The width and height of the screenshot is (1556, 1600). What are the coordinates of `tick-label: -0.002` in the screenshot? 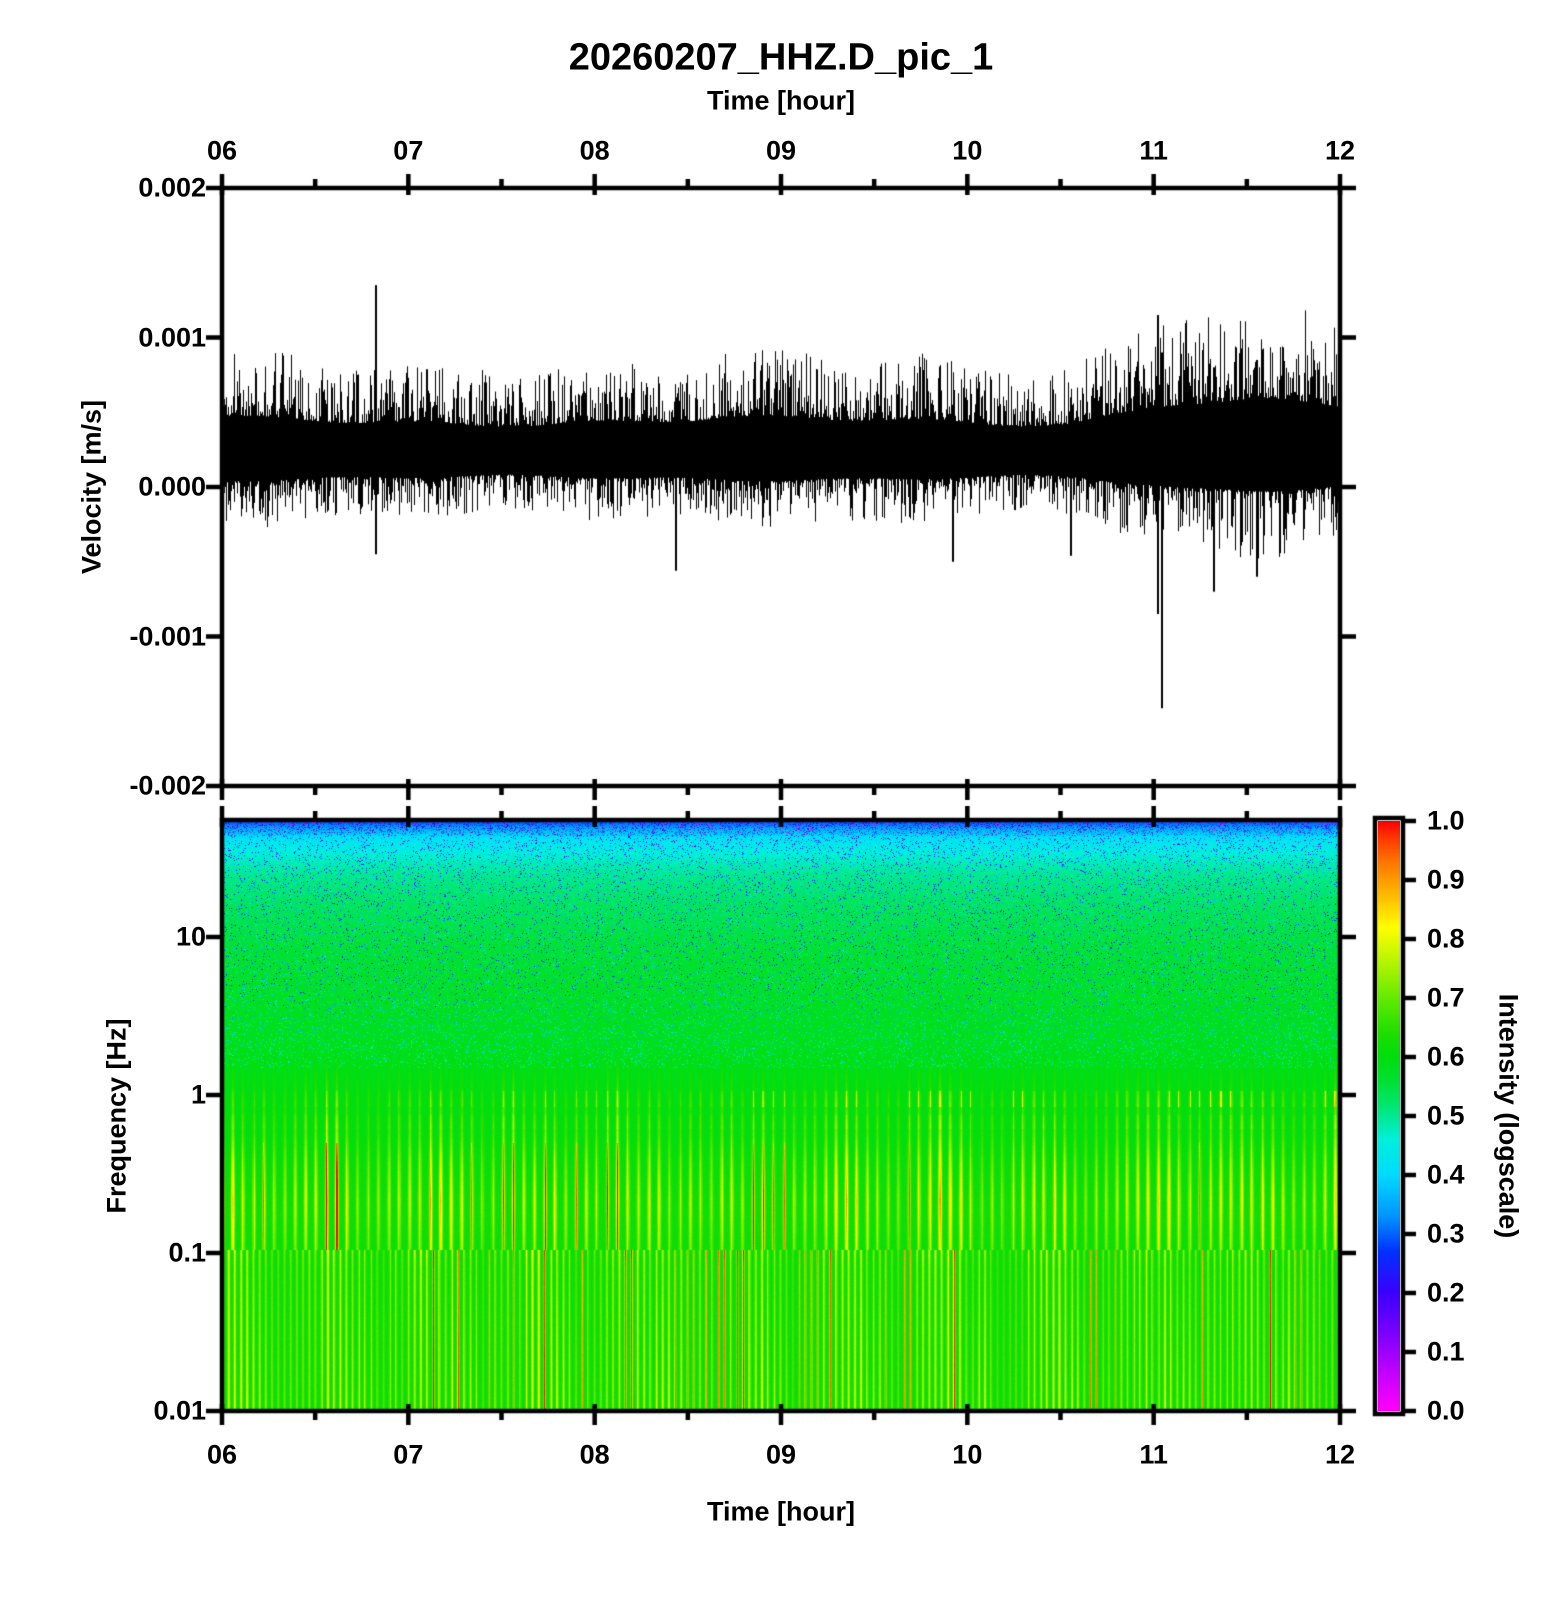 It's located at (167, 785).